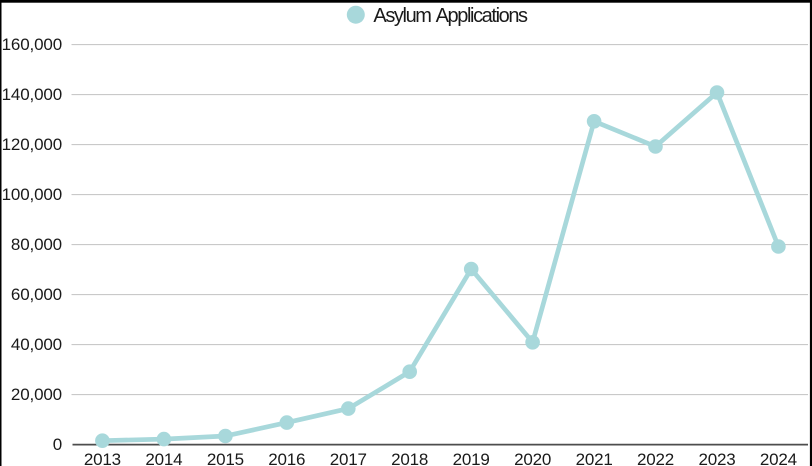  I want to click on svg-text: 2019, so click(471, 458).